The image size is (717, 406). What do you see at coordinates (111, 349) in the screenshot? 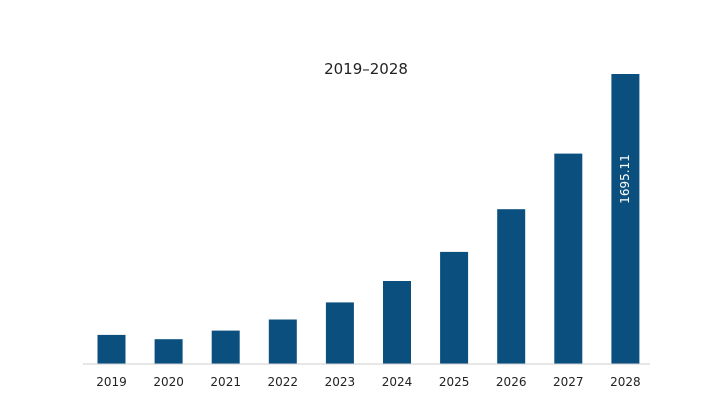
I see `bar-2019` at bounding box center [111, 349].